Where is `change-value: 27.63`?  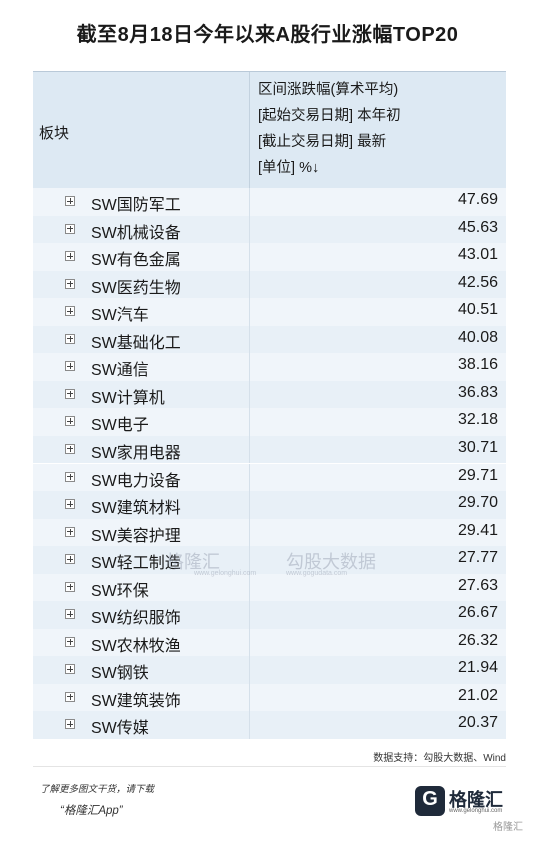
change-value: 27.63 is located at coordinates (477, 585).